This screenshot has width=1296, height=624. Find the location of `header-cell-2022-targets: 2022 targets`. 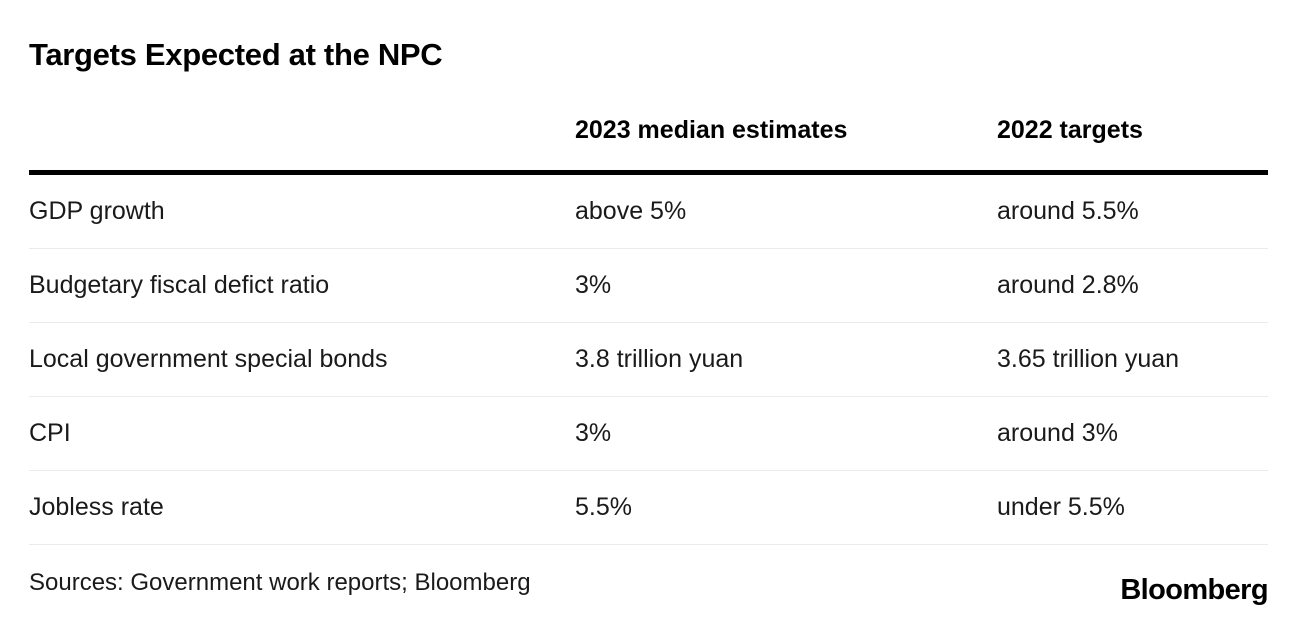

header-cell-2022-targets: 2022 targets is located at coordinates (1070, 130).